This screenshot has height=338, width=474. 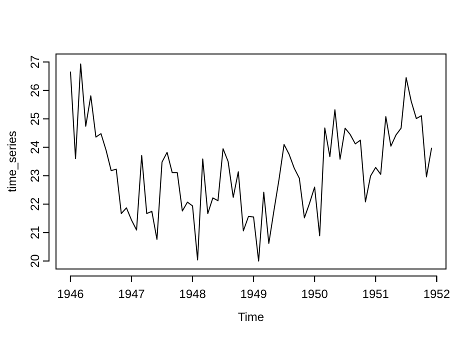 I want to click on x-tick-label: 1948, so click(x=192, y=294).